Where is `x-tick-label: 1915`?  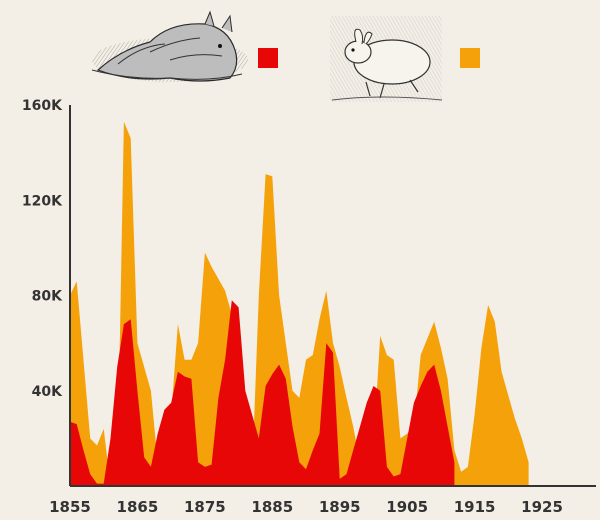
x-tick-label: 1915 is located at coordinates (475, 507).